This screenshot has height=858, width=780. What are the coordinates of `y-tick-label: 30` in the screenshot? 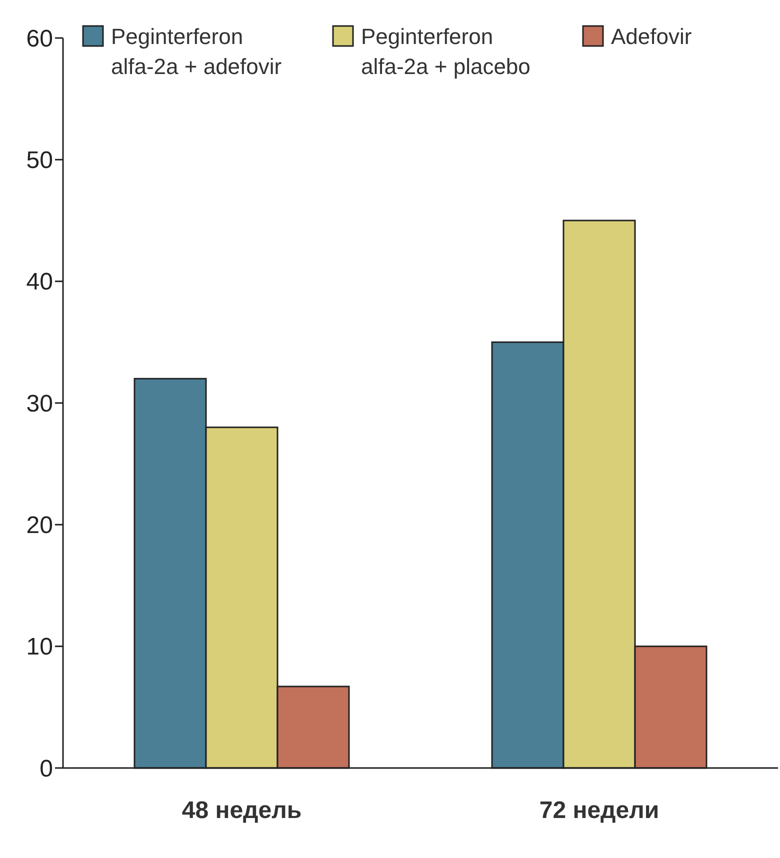 It's located at (39, 404).